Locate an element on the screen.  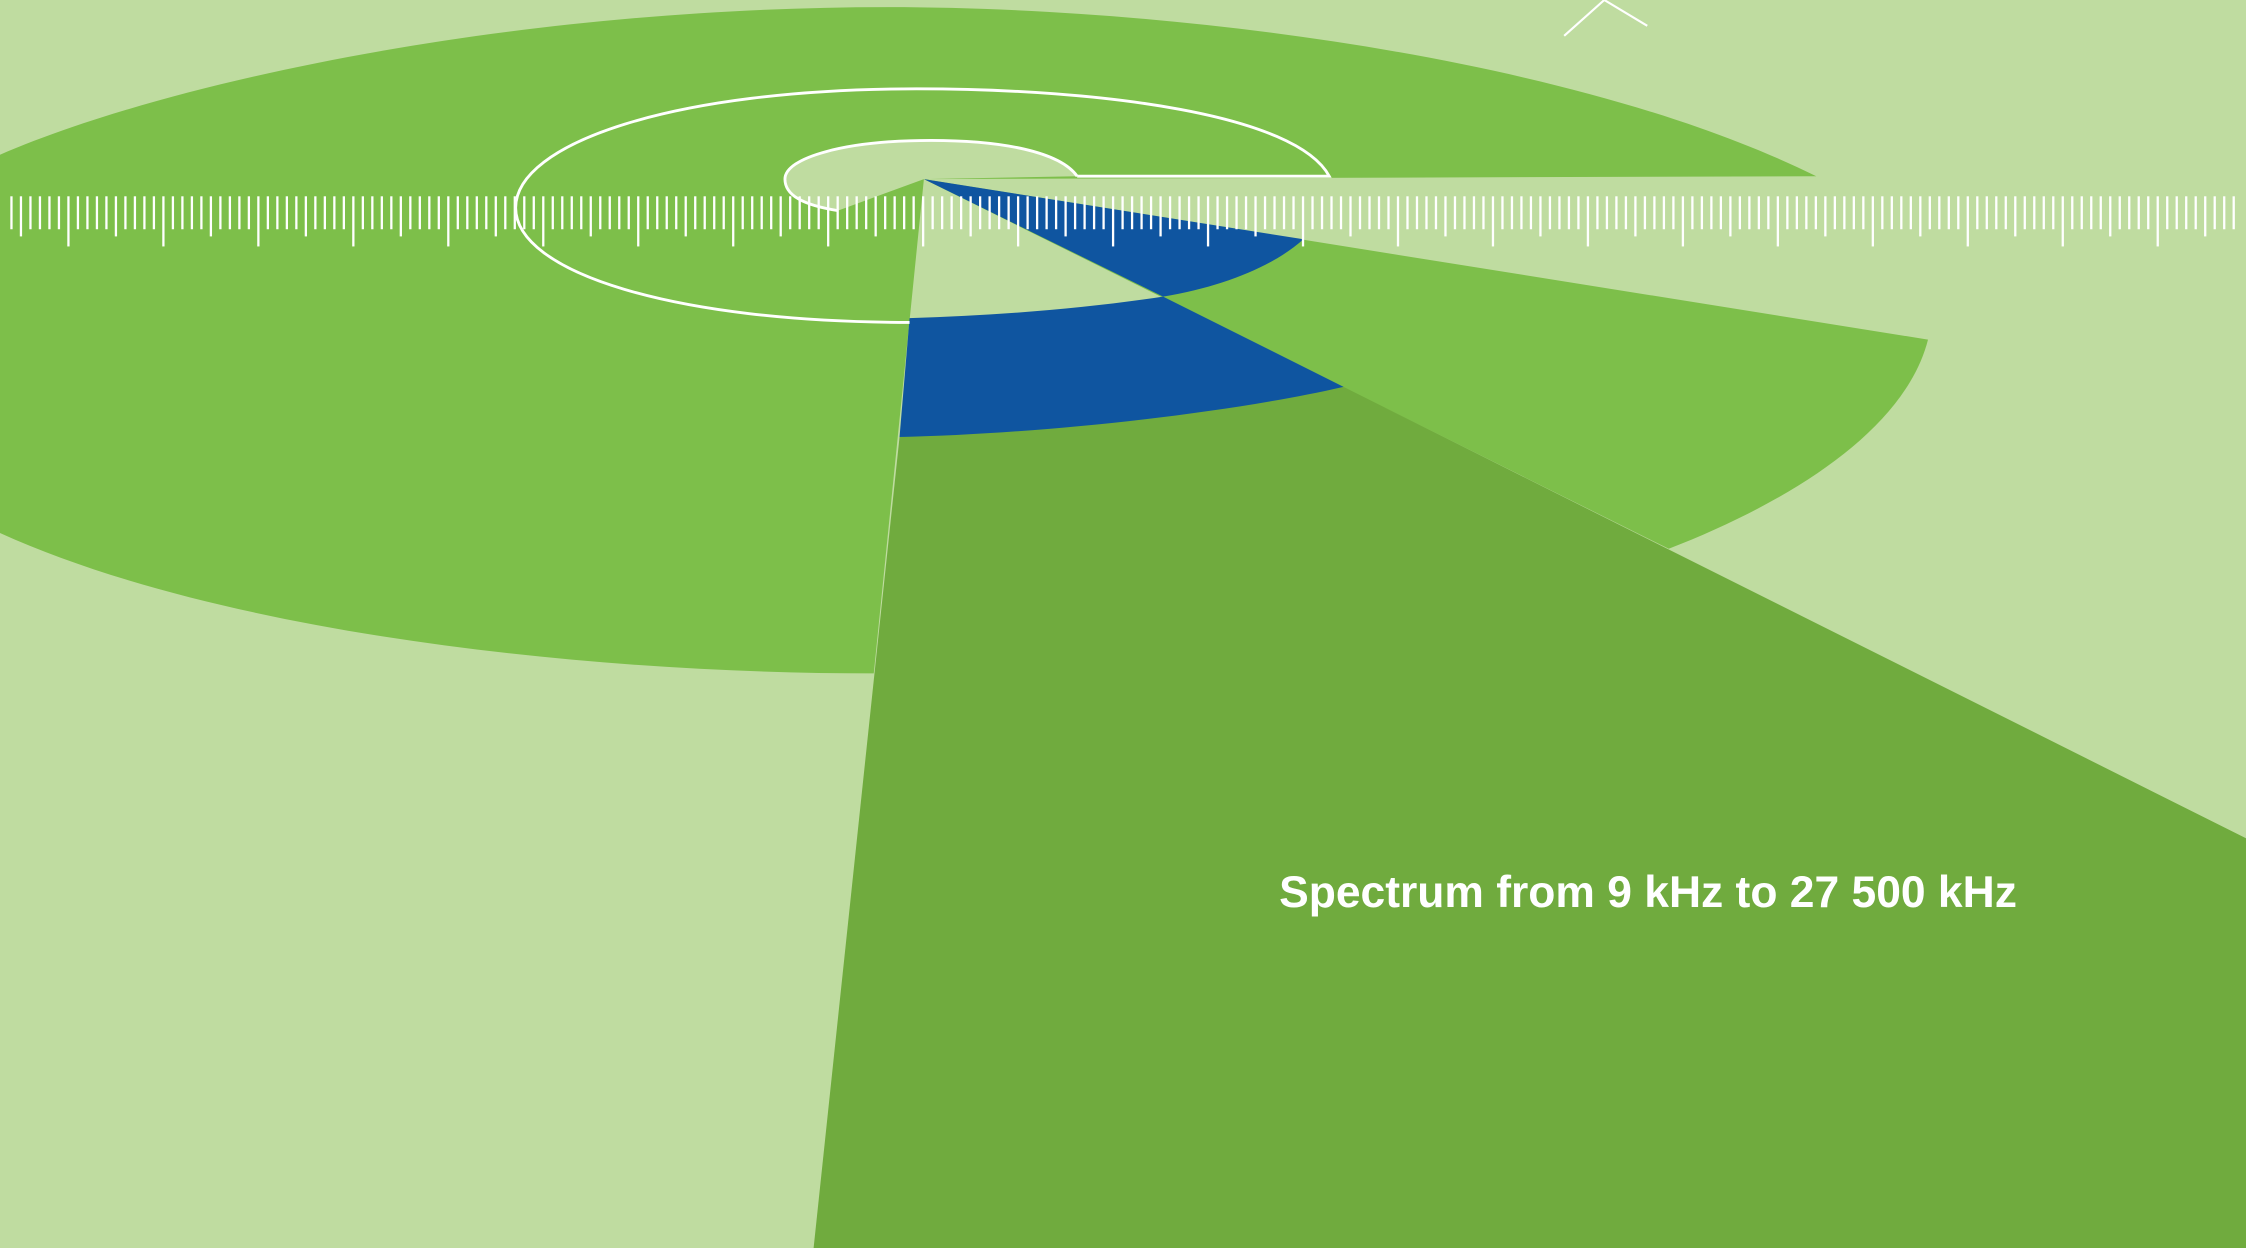
ruler is located at coordinates (1122, 221).